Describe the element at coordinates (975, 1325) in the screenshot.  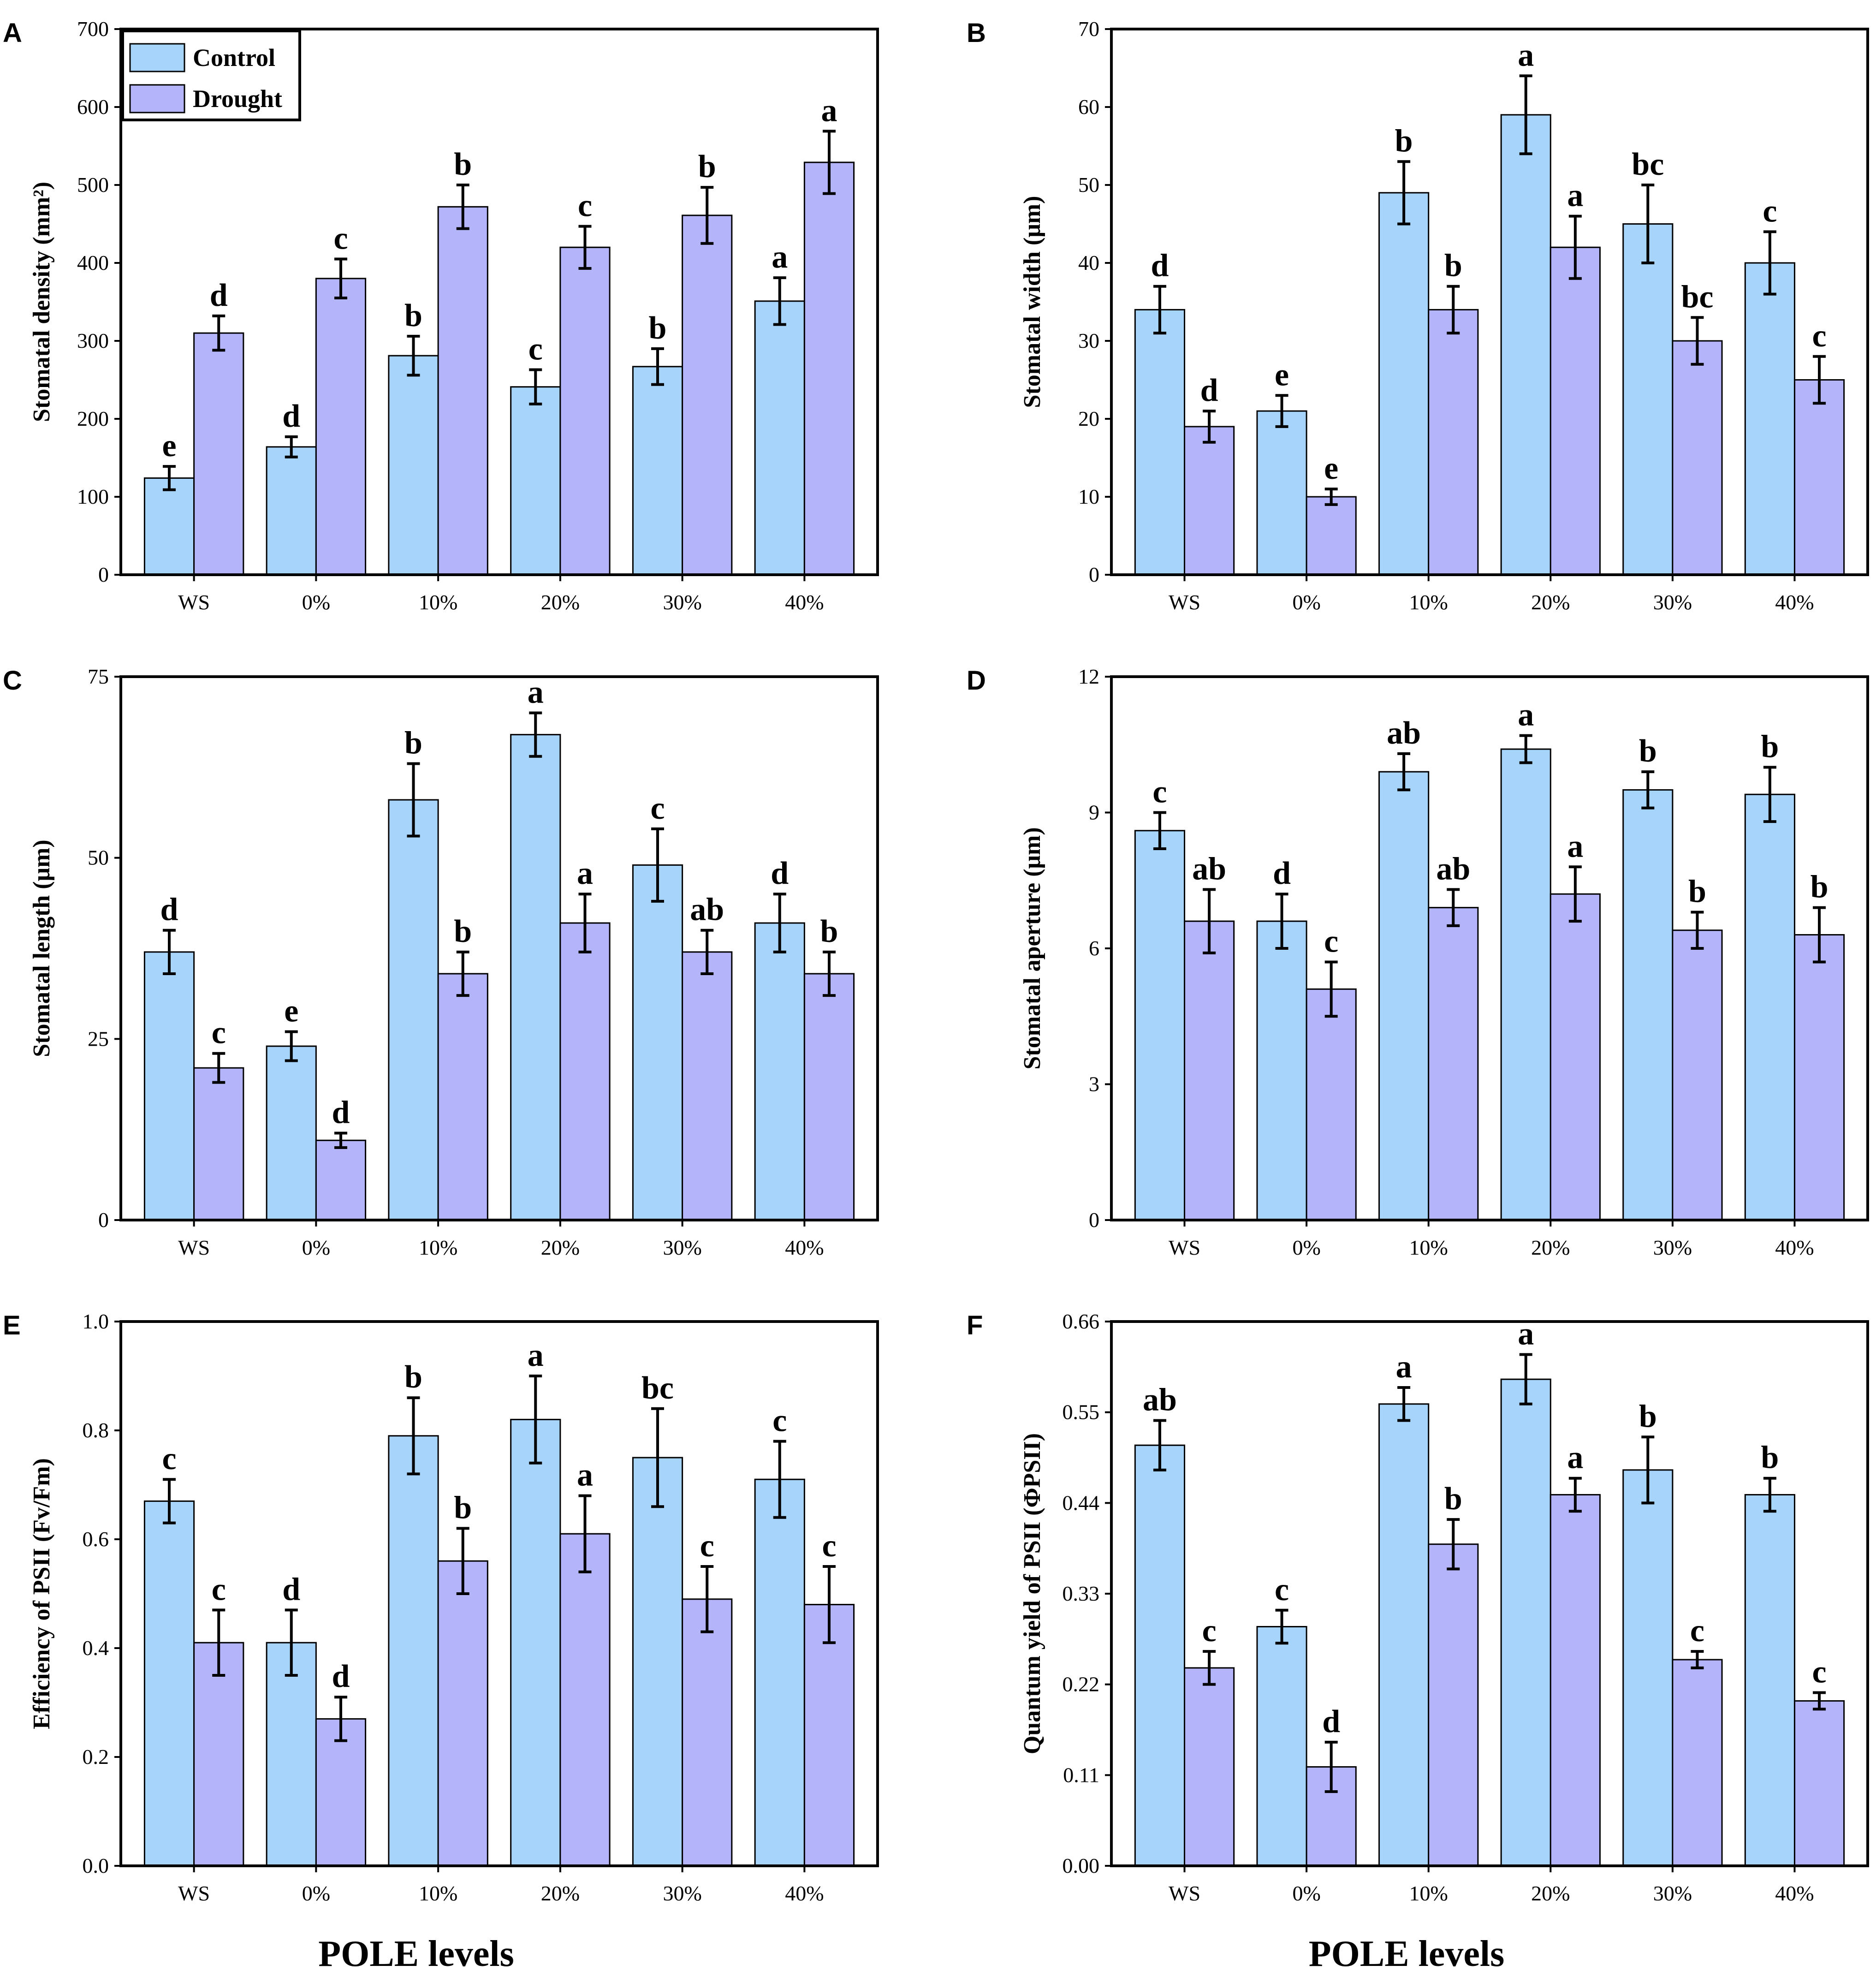
I see `panel-letter: F` at that location.